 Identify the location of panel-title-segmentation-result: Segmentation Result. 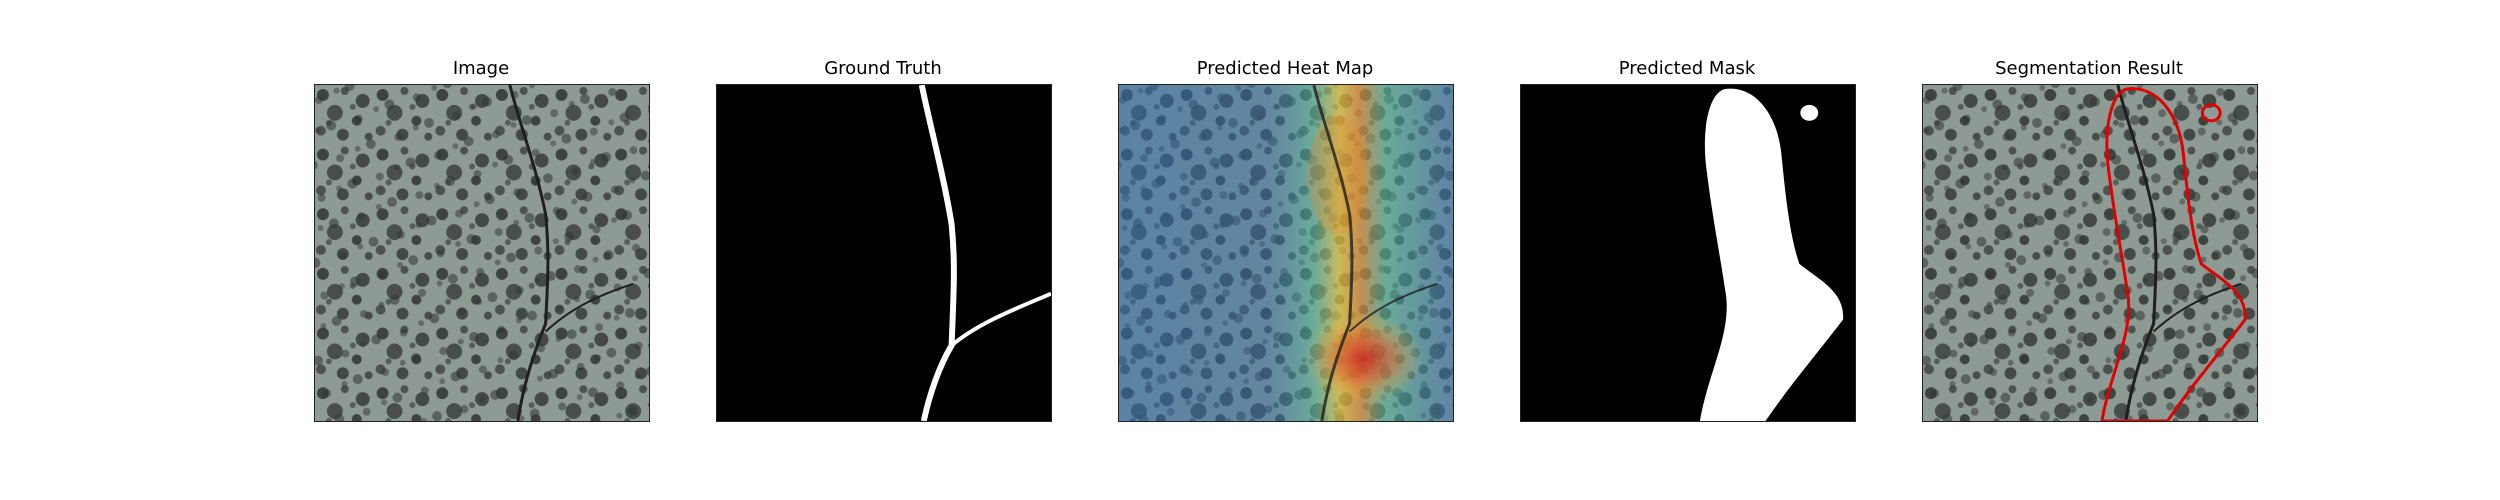
(2089, 68).